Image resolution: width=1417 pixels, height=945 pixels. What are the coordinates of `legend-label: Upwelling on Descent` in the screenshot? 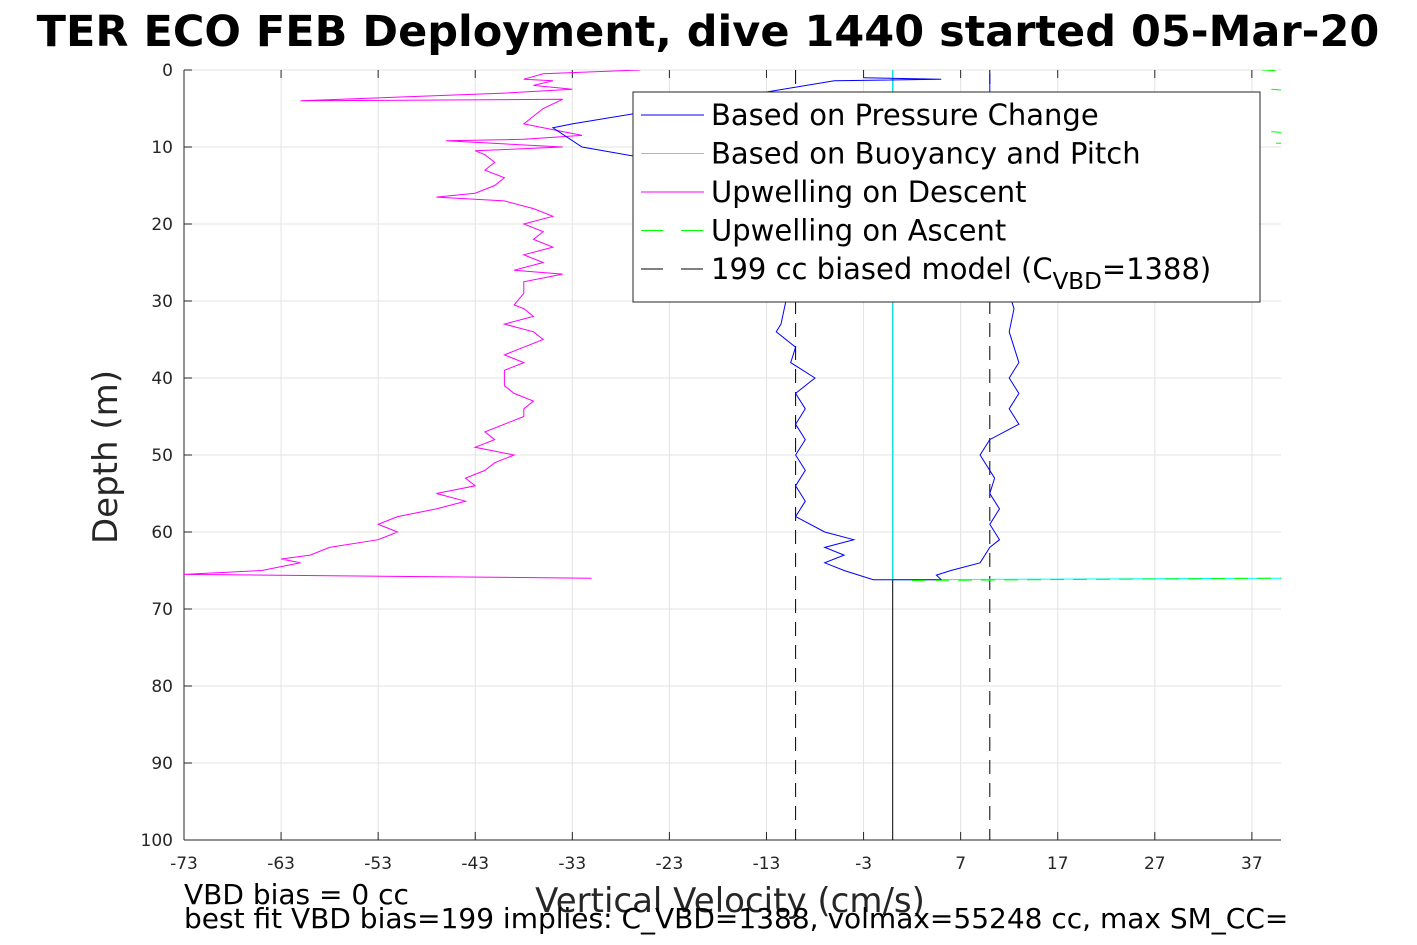 It's located at (869, 192).